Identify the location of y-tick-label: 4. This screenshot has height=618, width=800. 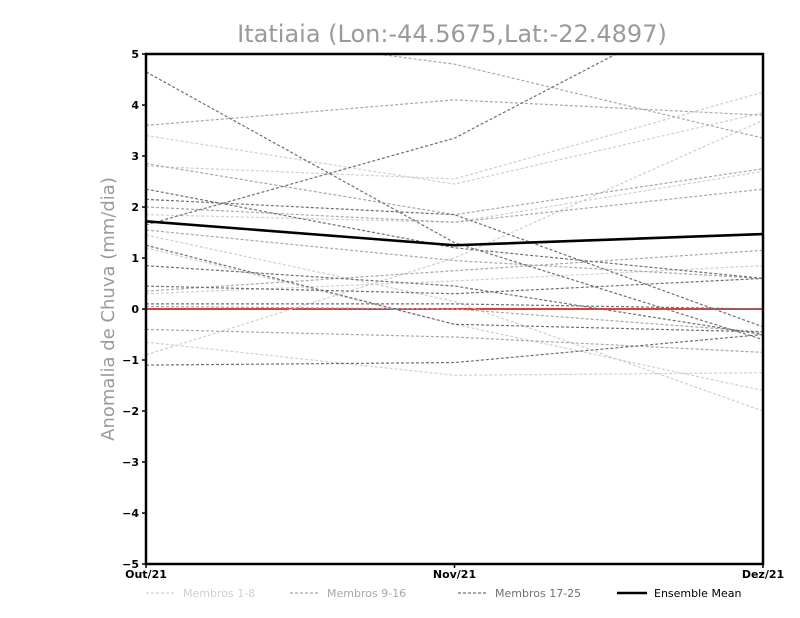
(135, 105).